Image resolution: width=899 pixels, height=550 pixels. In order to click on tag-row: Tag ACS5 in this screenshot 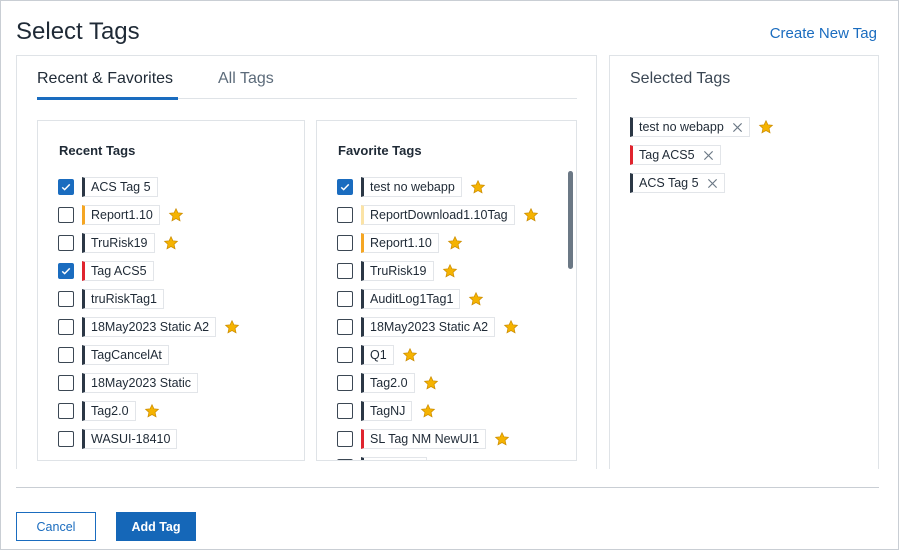, I will do `click(181, 271)`.